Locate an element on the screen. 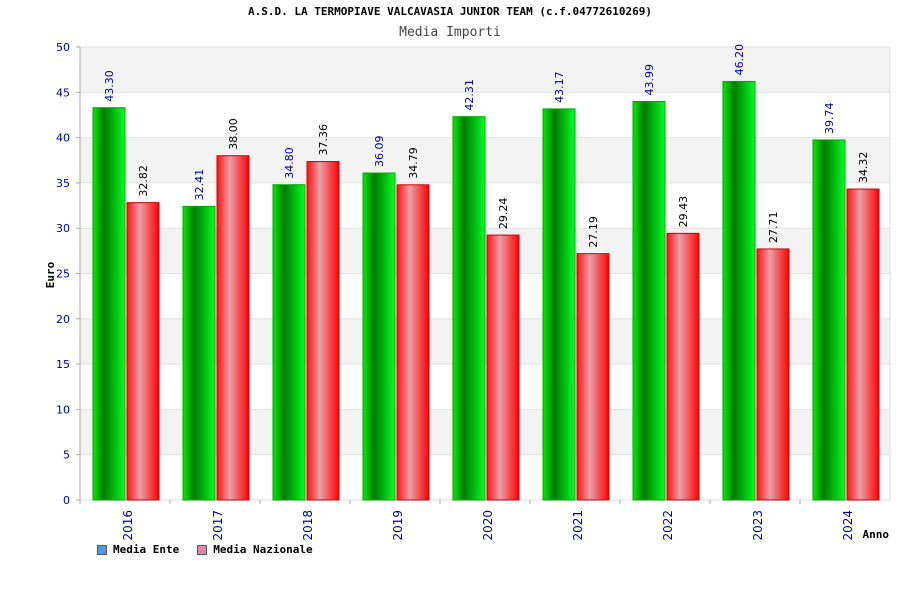 The height and width of the screenshot is (600, 900). grid-band is located at coordinates (485, 70).